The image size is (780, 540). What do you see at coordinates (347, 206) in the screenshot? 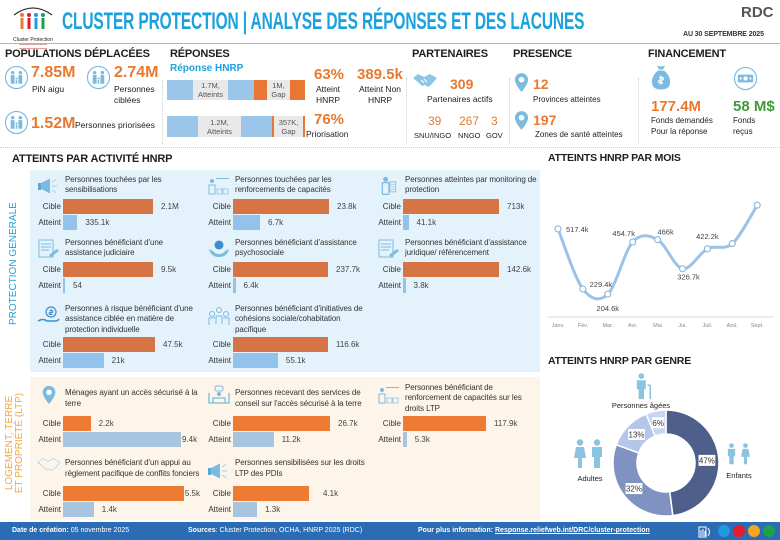
I see `cible-value: 23.8k` at bounding box center [347, 206].